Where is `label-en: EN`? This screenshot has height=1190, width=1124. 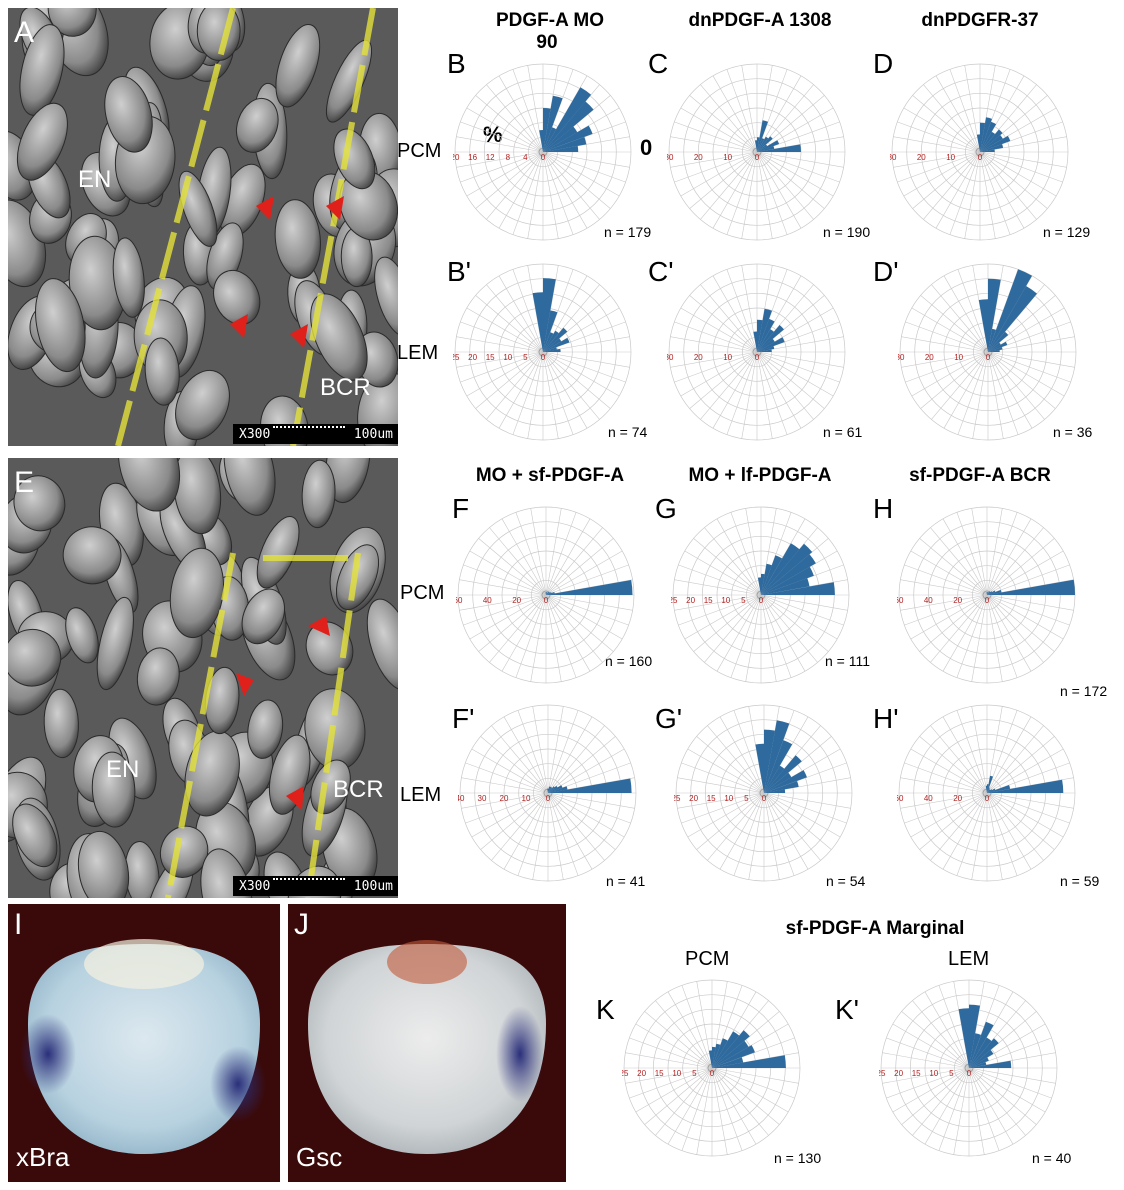 label-en: EN is located at coordinates (95, 179).